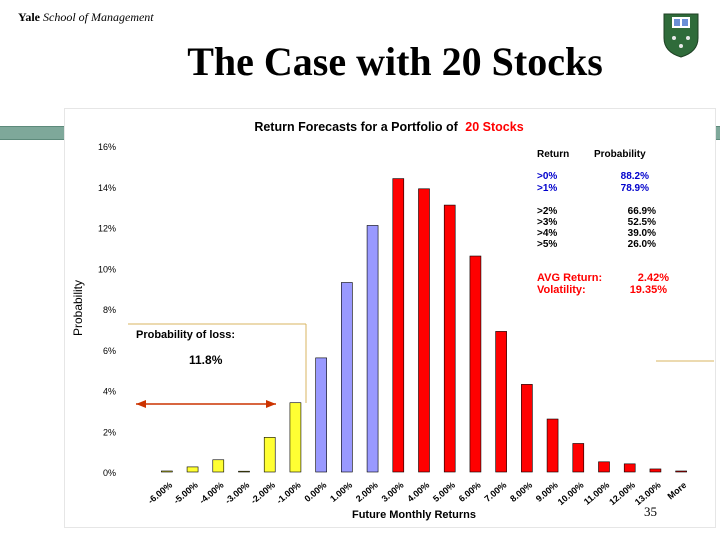  Describe the element at coordinates (521, 492) in the screenshot. I see `x-tick-label: 8.00%` at that location.